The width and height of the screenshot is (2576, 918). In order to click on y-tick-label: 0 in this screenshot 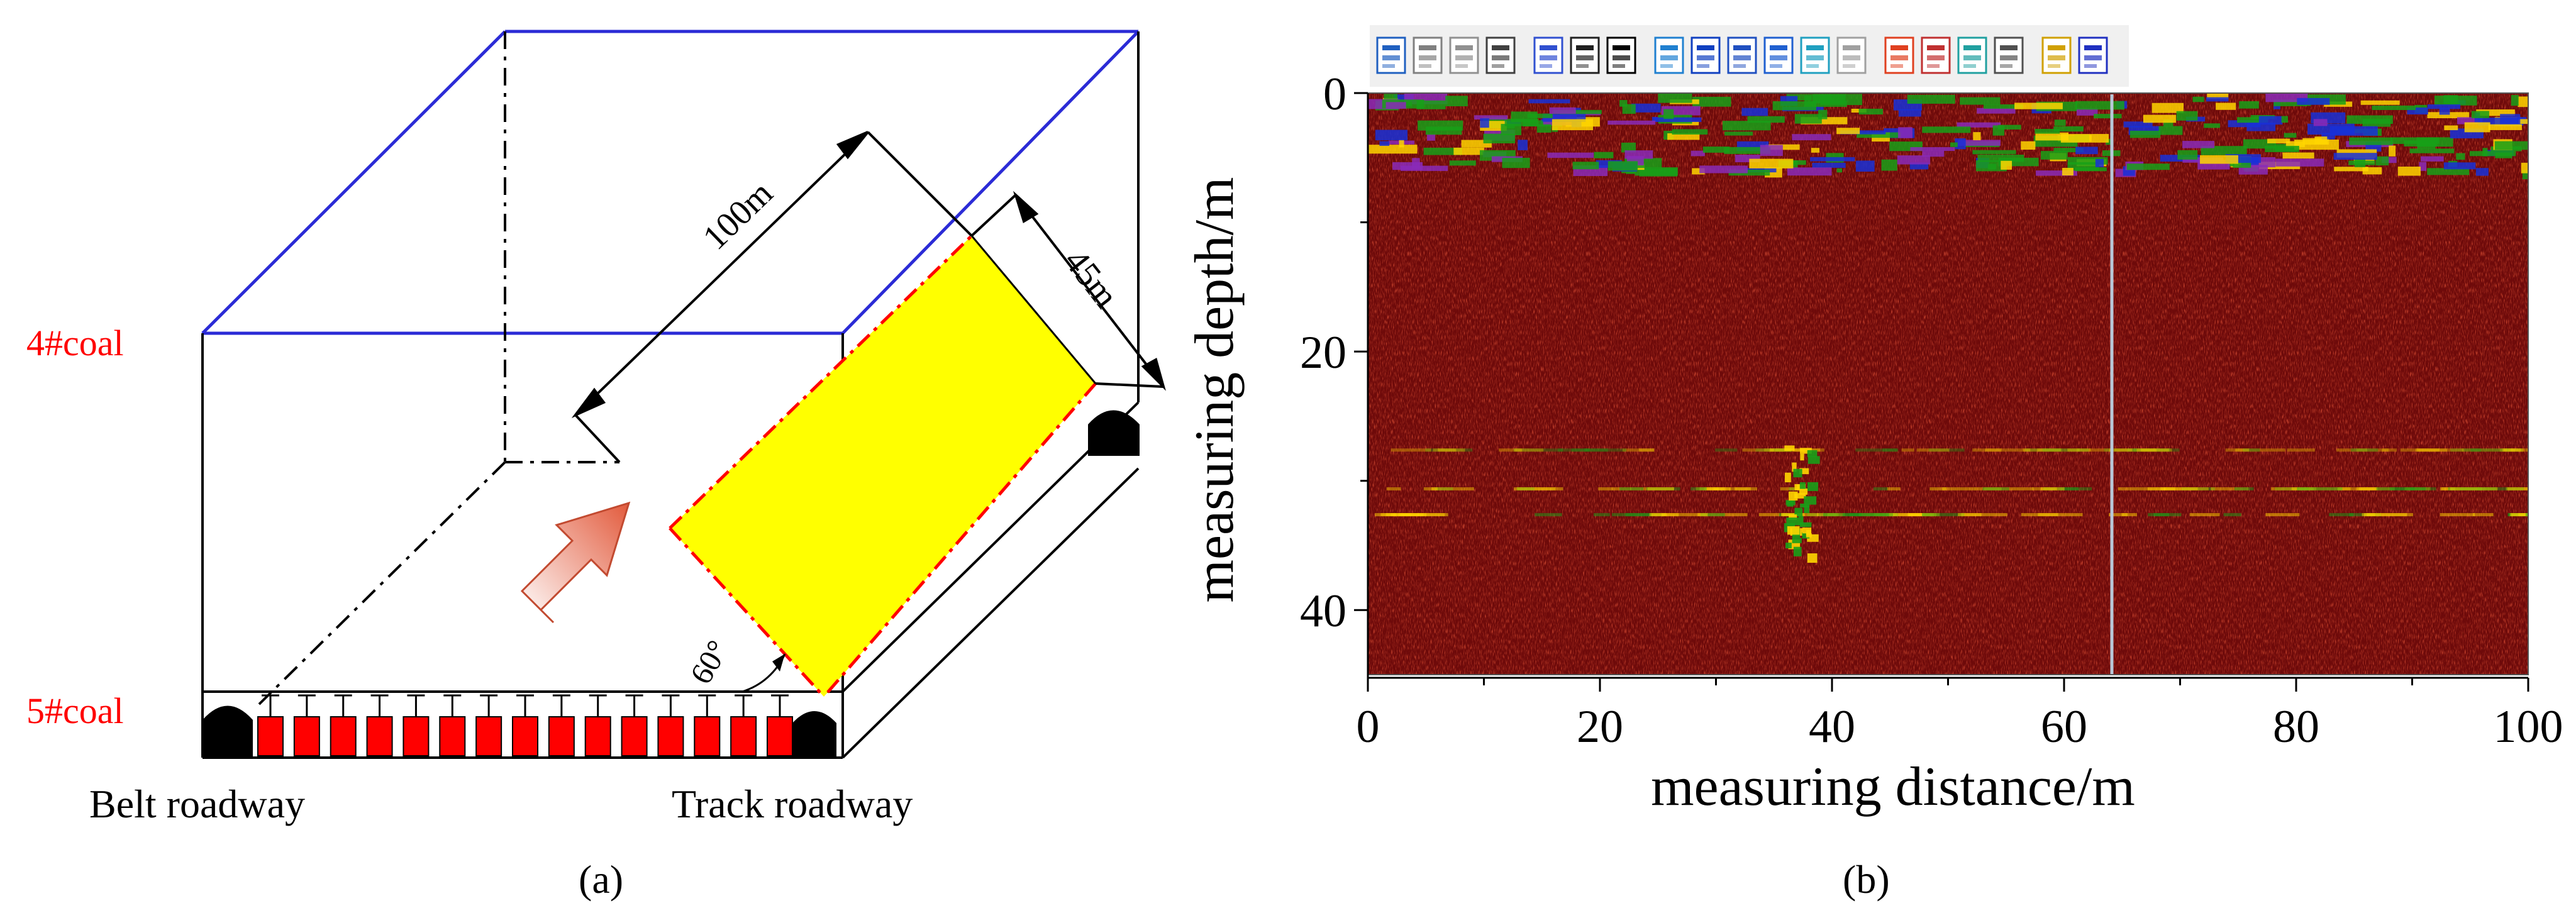, I will do `click(1334, 95)`.